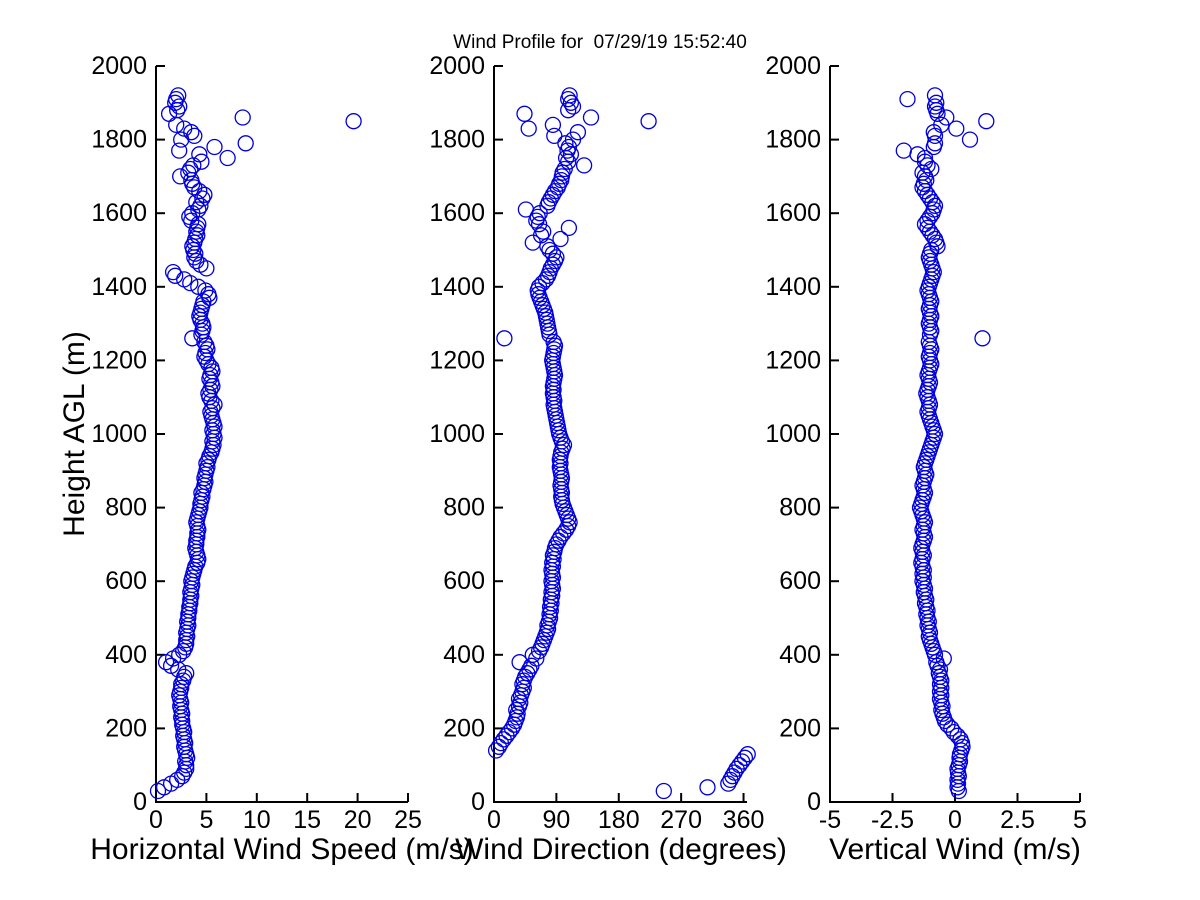 The width and height of the screenshot is (1200, 900). I want to click on x-tick-label: 20, so click(358, 820).